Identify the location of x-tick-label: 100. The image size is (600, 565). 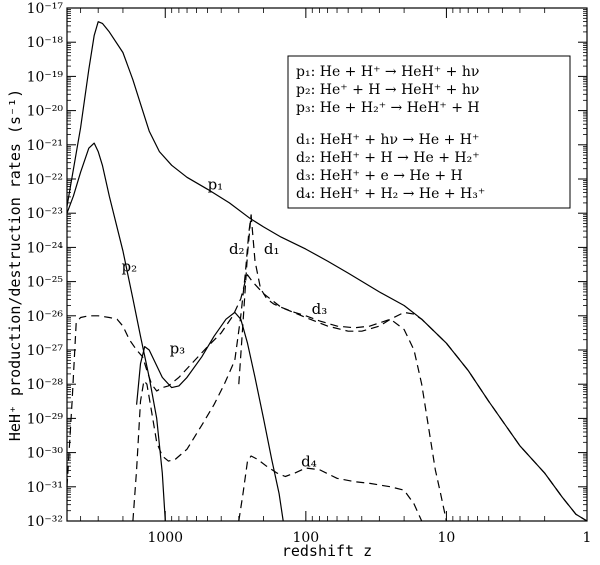
(305, 538).